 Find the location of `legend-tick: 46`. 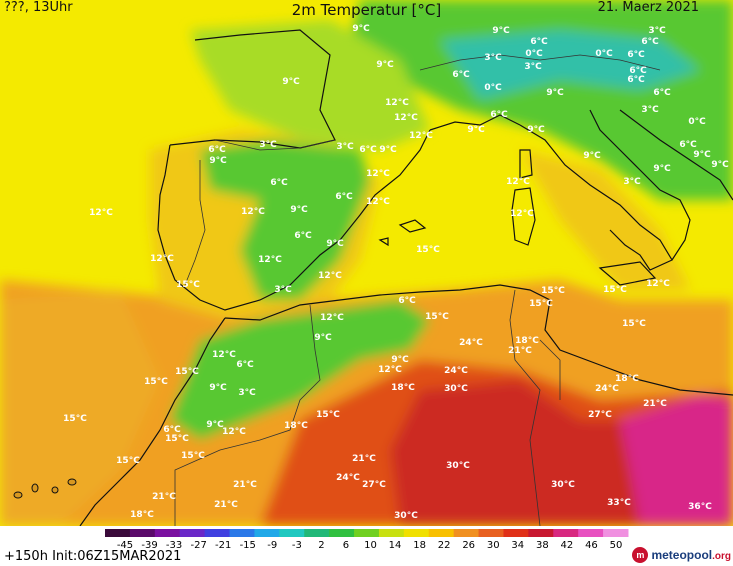

legend-tick: 46 is located at coordinates (591, 545).